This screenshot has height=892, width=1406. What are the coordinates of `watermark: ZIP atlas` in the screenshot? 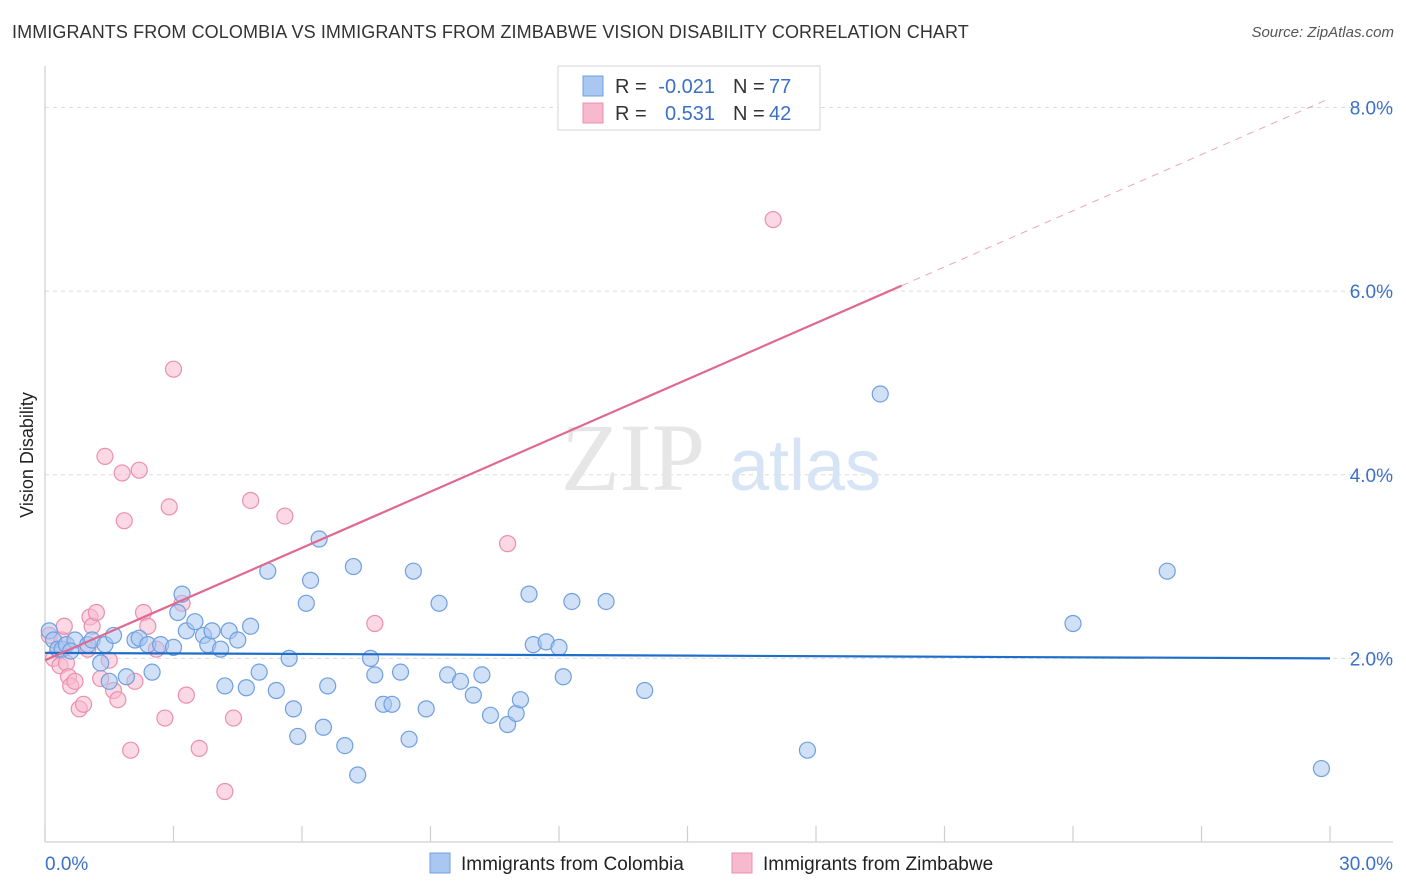 It's located at (721, 457).